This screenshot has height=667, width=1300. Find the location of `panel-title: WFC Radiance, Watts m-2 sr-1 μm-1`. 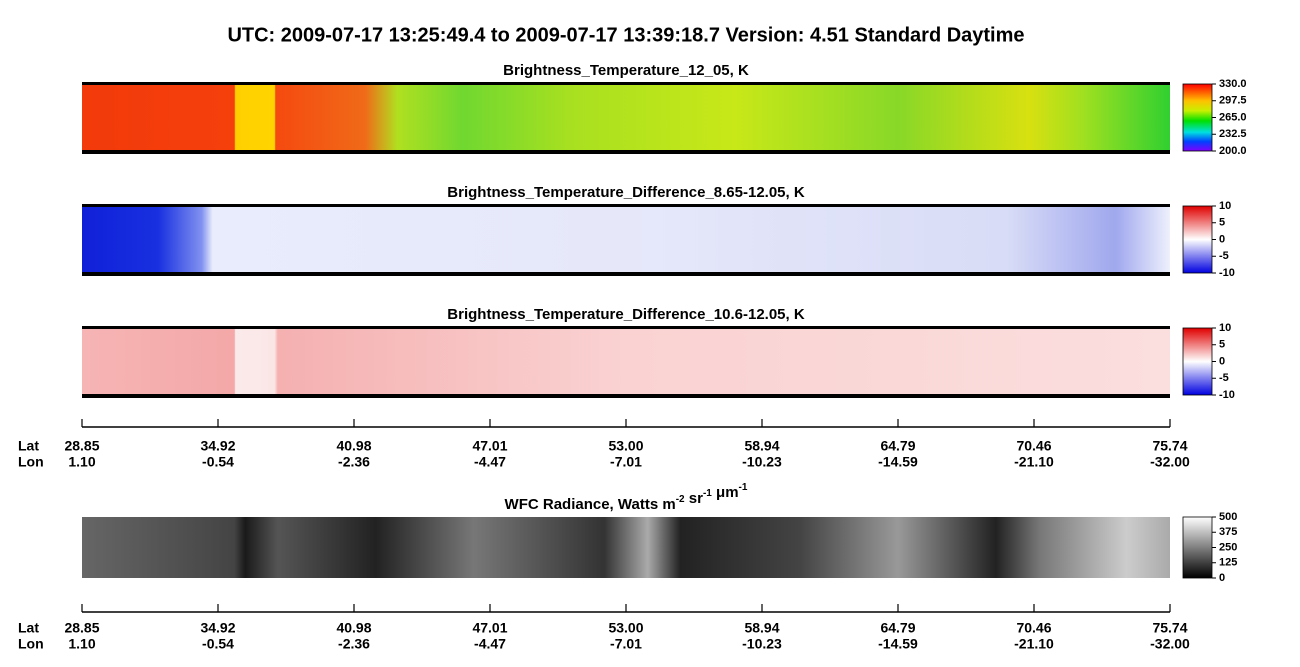

panel-title: WFC Radiance, Watts m-2 sr-1 μm-1 is located at coordinates (626, 497).